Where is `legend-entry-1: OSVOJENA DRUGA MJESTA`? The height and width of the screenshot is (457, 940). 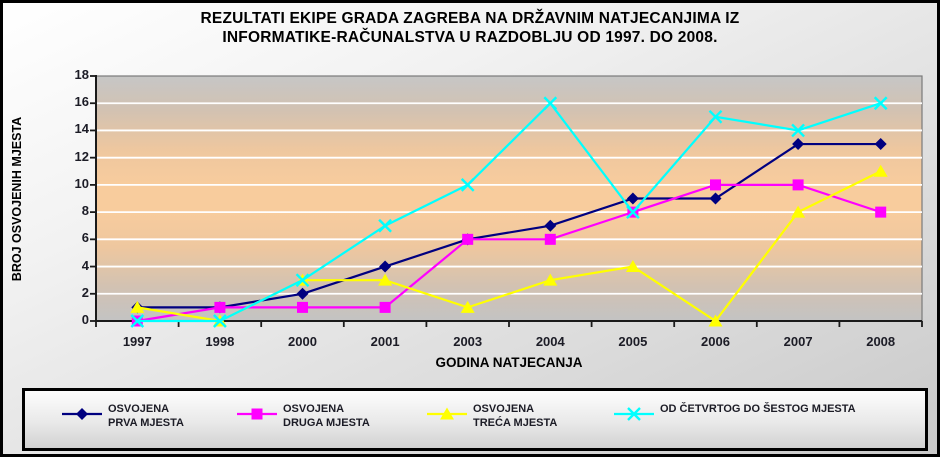
legend-entry-1: OSVOJENA DRUGA MJESTA is located at coordinates (303, 416).